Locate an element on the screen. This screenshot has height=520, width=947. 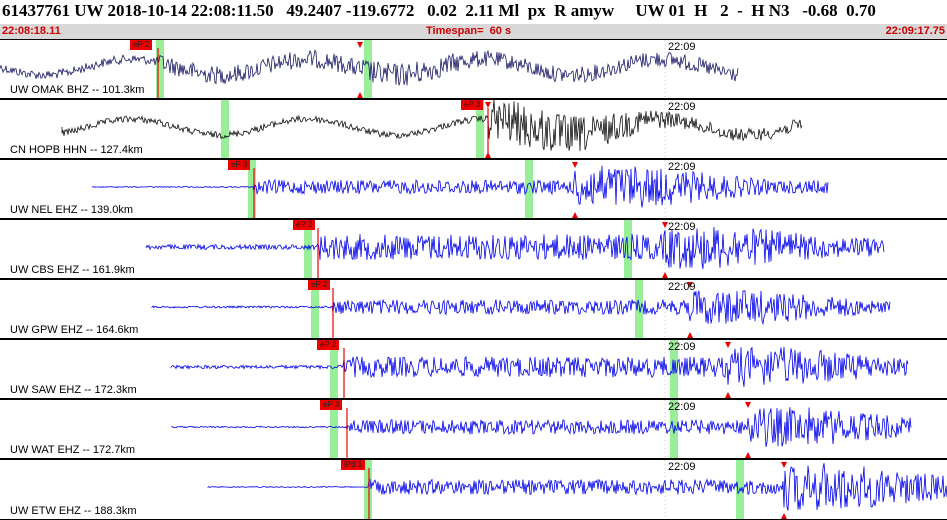
channel-label: UW ETW EHZ -- 188.3km is located at coordinates (73, 511).